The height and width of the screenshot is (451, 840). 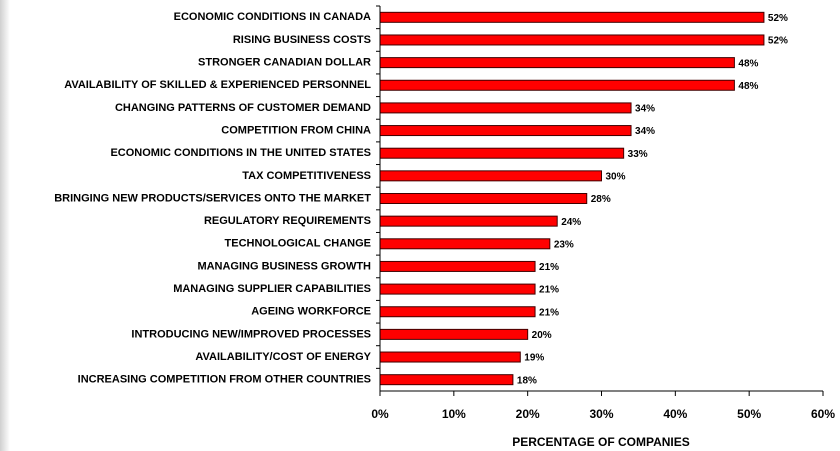 I want to click on value-label: 28%, so click(x=601, y=199).